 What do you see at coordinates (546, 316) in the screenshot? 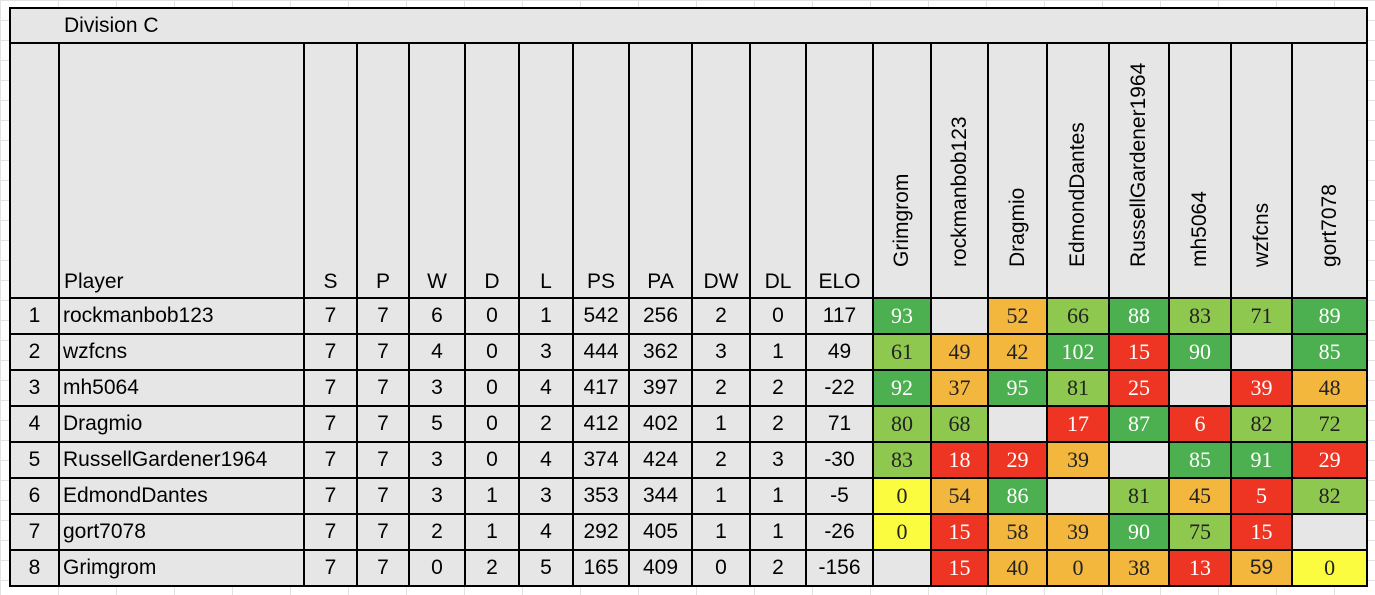
I see `stat-cell-l: 1` at bounding box center [546, 316].